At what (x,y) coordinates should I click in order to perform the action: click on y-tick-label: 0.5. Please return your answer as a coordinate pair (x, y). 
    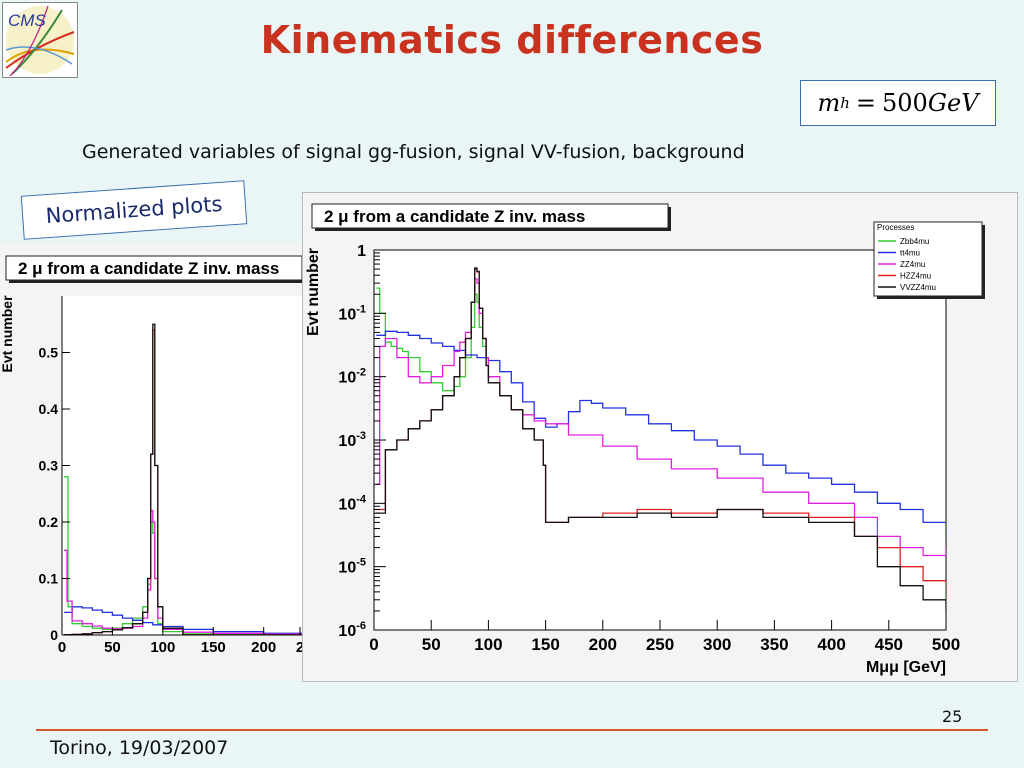
    Looking at the image, I should click on (49, 353).